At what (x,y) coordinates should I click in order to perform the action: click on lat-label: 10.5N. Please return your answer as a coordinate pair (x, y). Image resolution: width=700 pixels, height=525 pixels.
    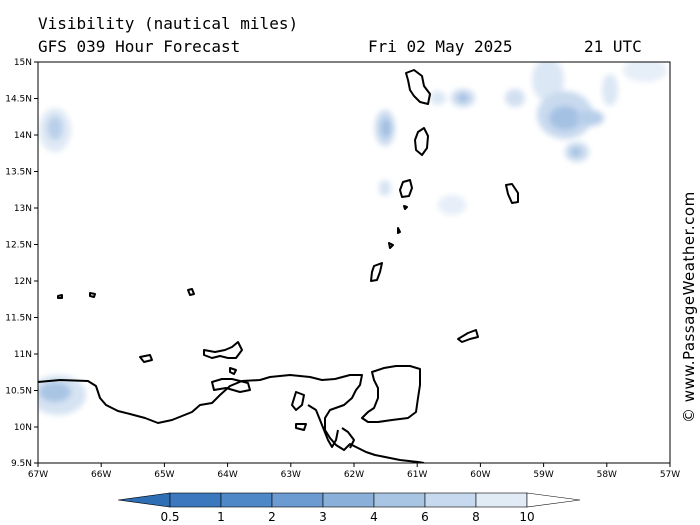
    Looking at the image, I should click on (18, 392).